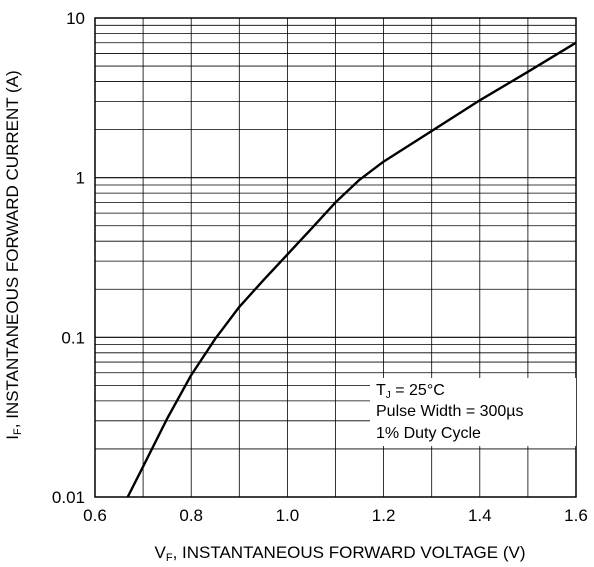 The image size is (594, 567). I want to click on y-tick-label: 0.1, so click(73, 337).